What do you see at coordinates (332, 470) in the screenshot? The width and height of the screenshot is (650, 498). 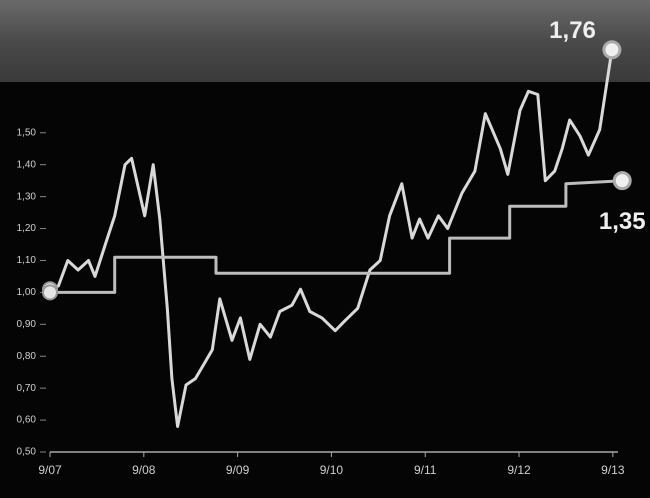 I see `x-tick-label: 9/10` at bounding box center [332, 470].